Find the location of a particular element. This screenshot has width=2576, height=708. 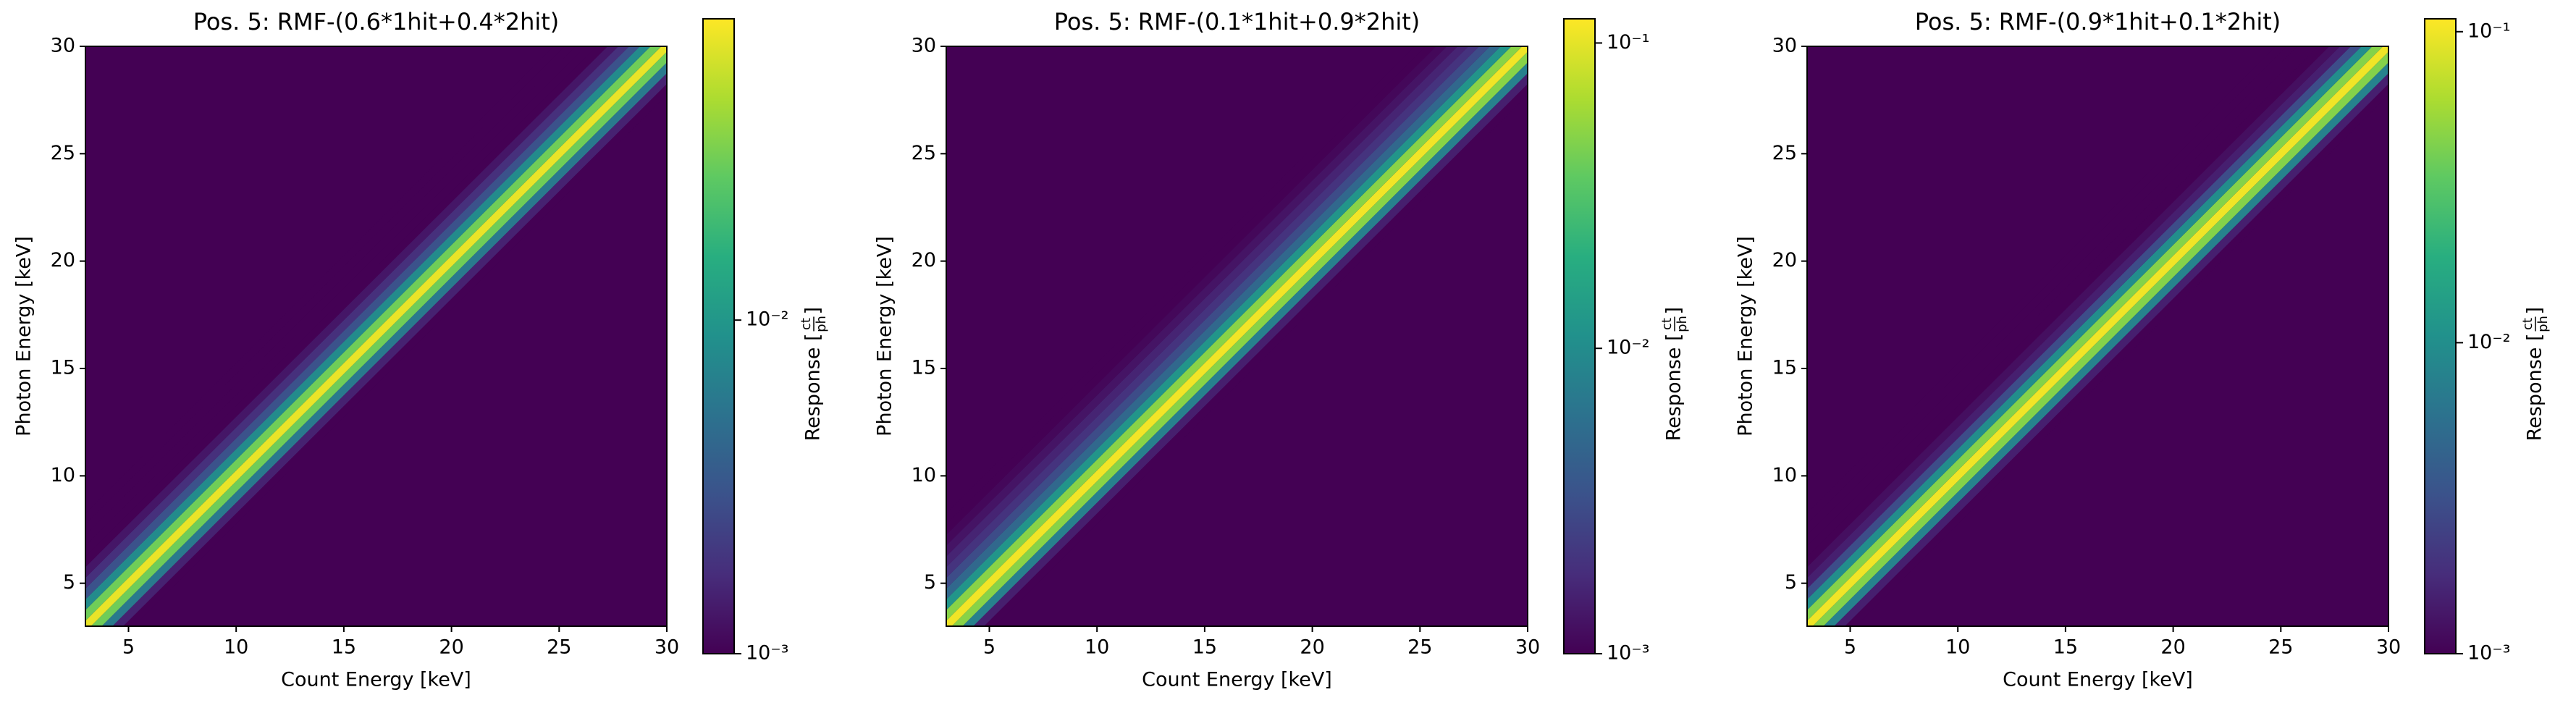

chart-title: Pos. 5: RMF-(0.6*1hit+0.4*2hit) is located at coordinates (376, 22).